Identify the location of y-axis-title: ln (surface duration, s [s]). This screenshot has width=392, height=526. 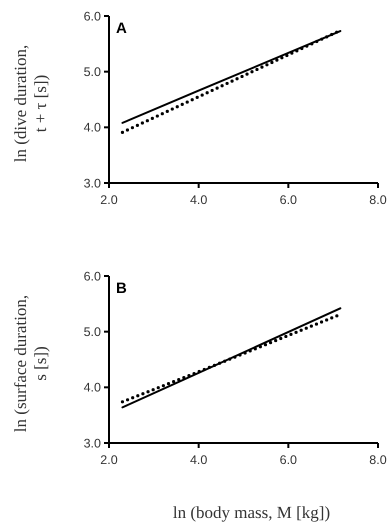
(30, 363).